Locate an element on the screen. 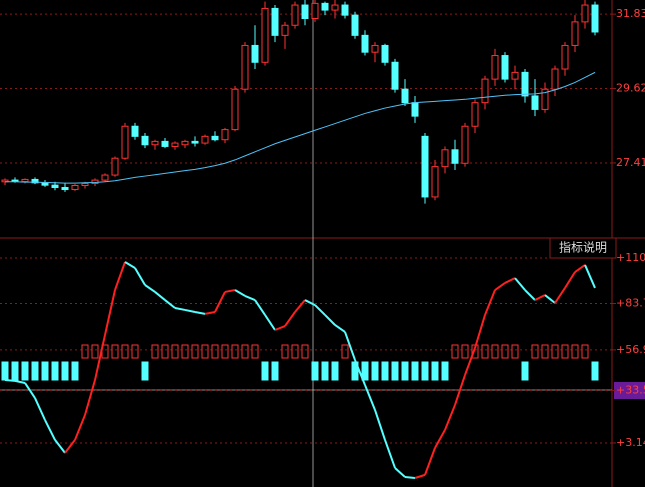  indicator-help-button is located at coordinates (583, 248).